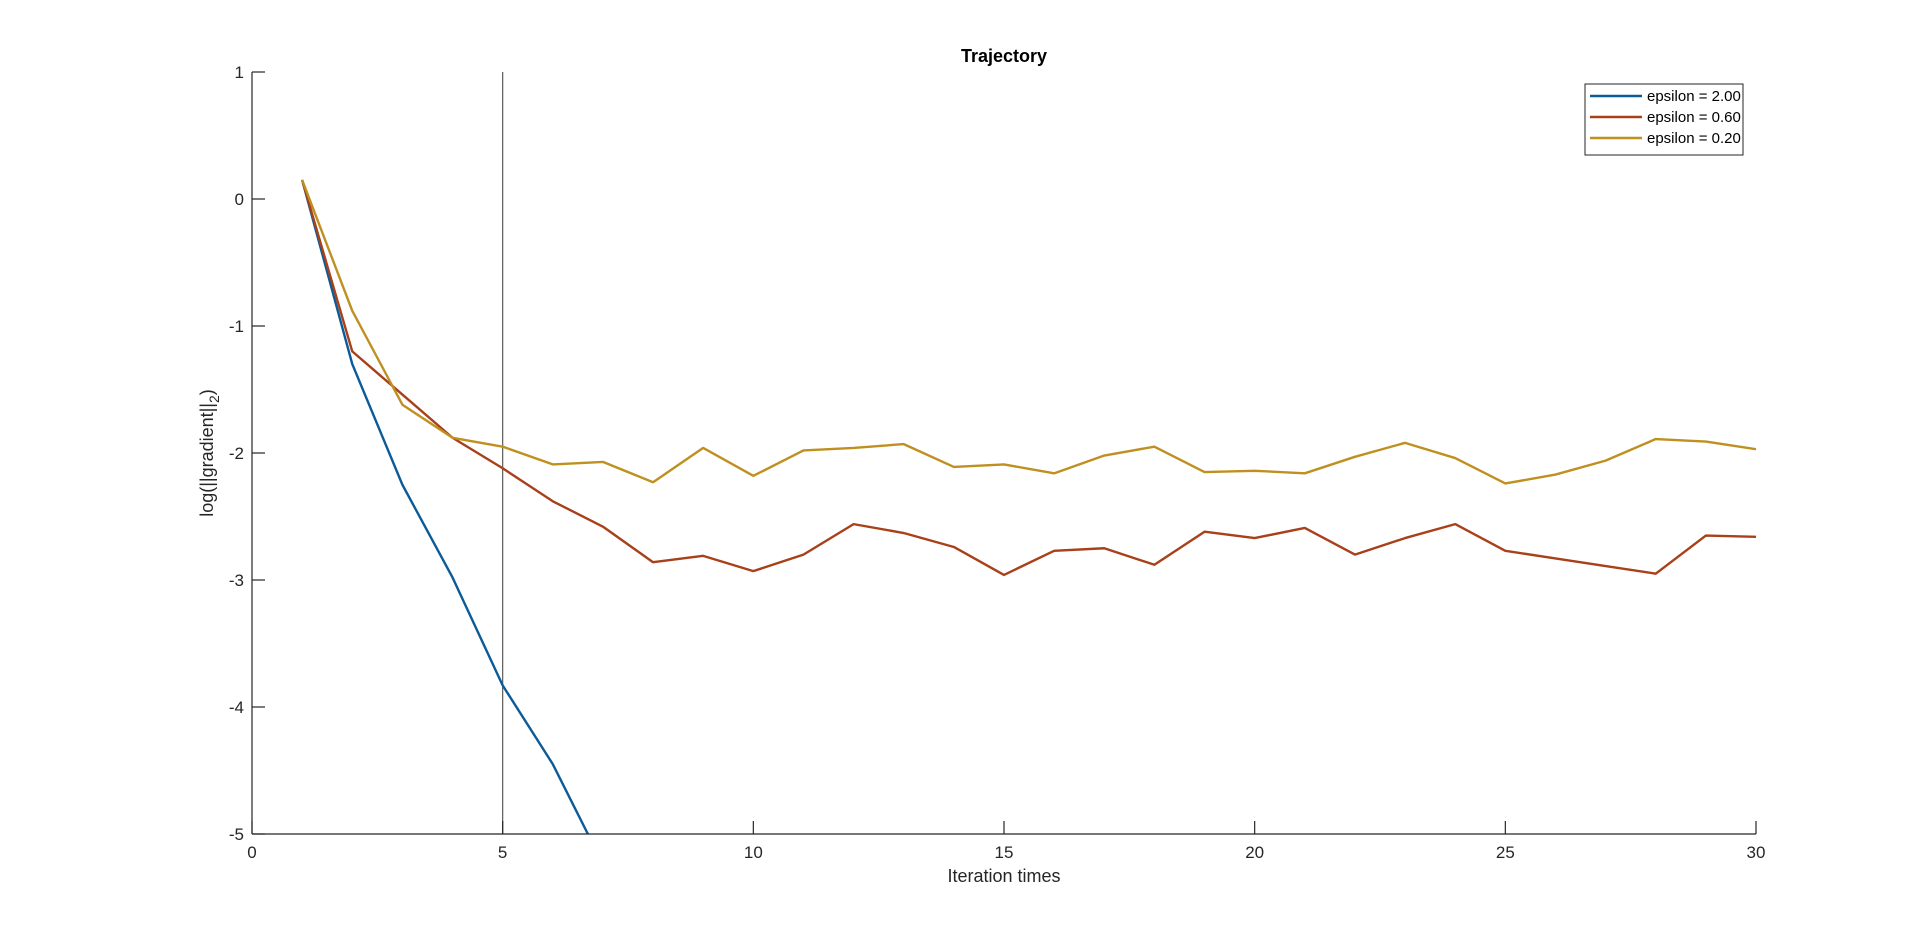 The width and height of the screenshot is (1920, 927). I want to click on legend-label: epsilon = 2.00, so click(1694, 96).